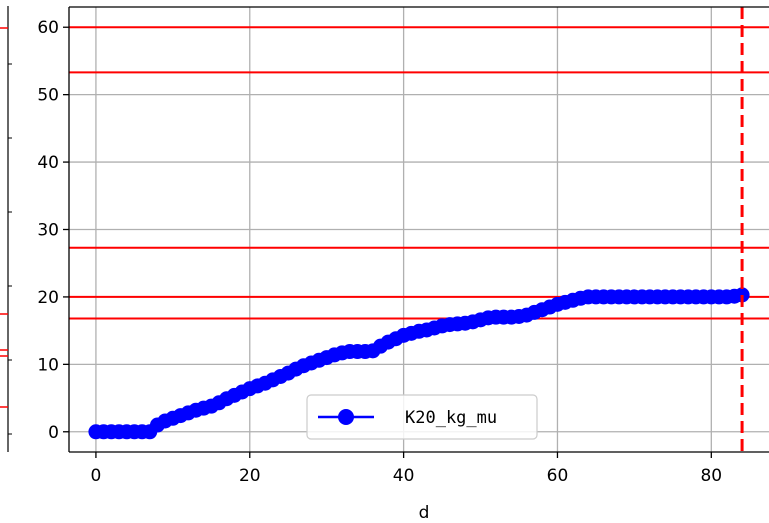 This screenshot has height=523, width=769. Describe the element at coordinates (742, 295) in the screenshot. I see `series-point` at that location.